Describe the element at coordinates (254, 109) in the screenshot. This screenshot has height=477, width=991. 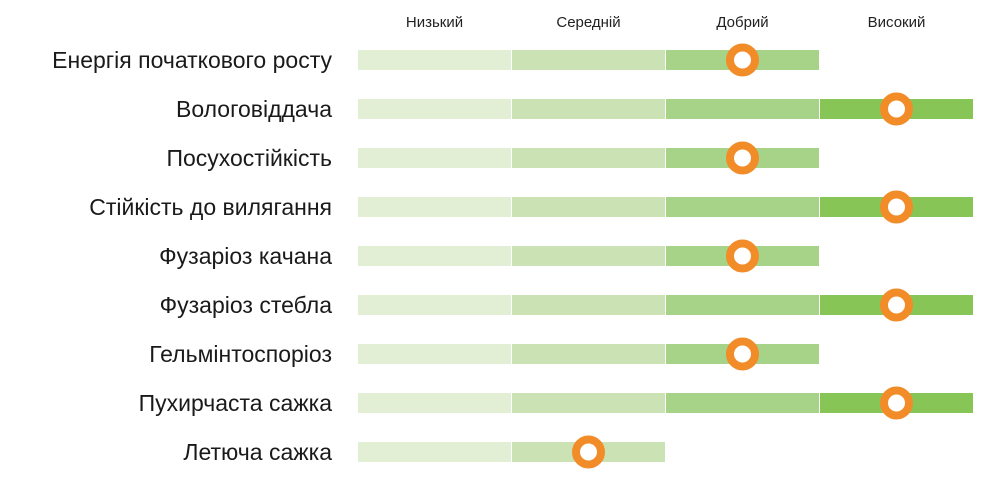
I see `trait-label: Вологовіддача` at that location.